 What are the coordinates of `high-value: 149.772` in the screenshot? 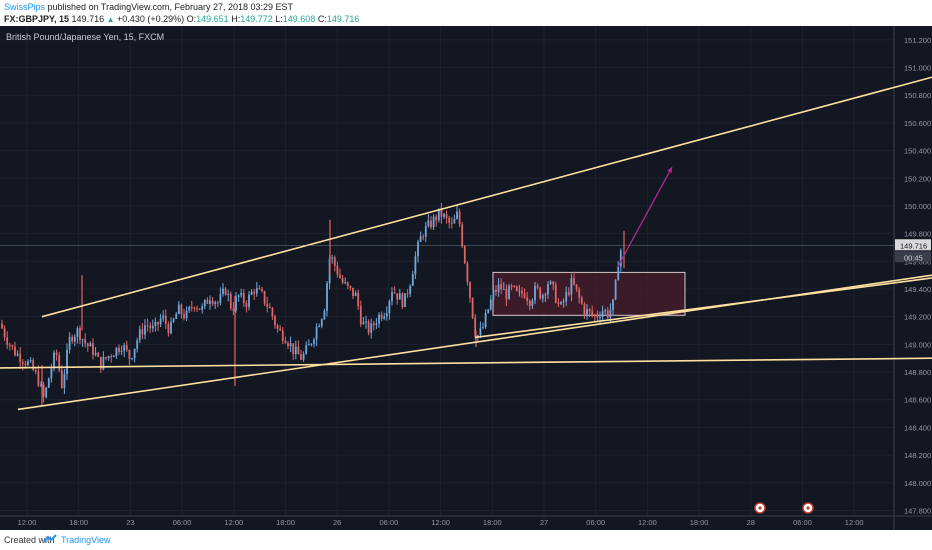 It's located at (256, 19).